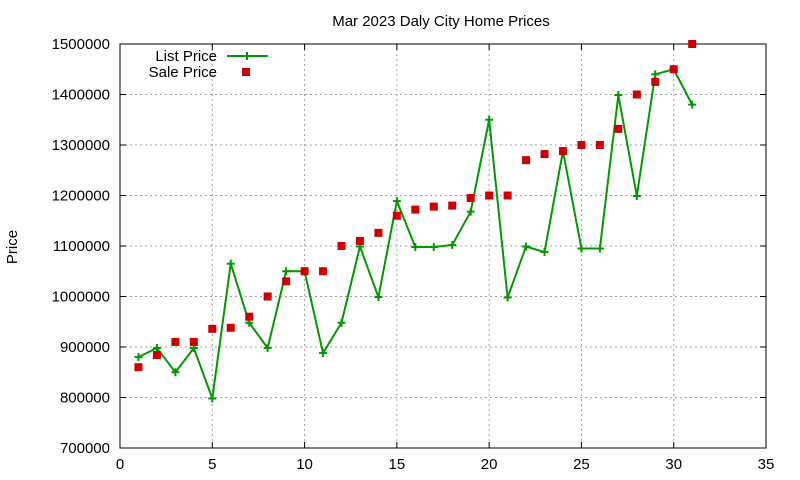  I want to click on y-tick-label: 1500000, so click(81, 44).